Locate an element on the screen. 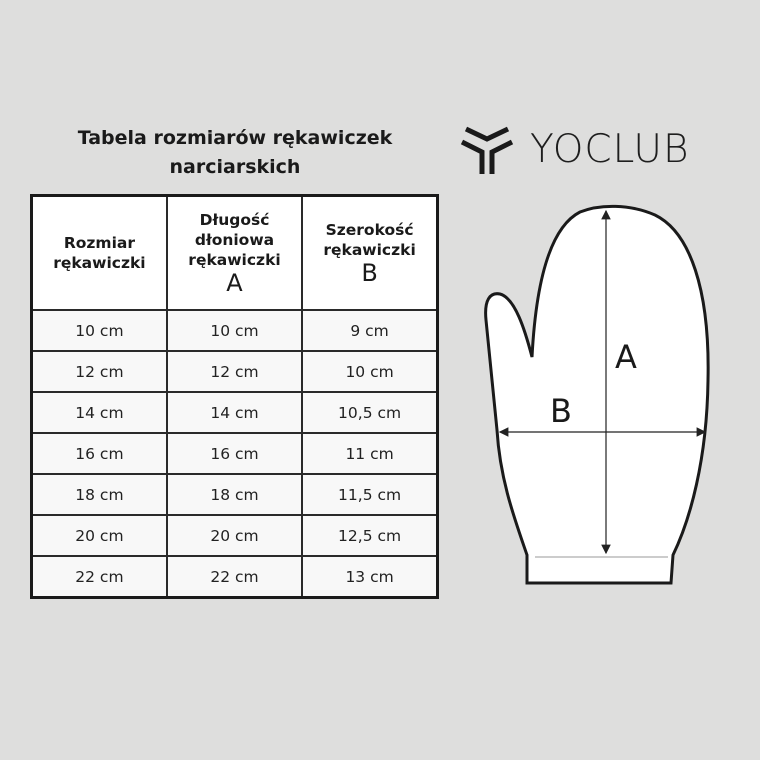  header-length: Długość dłoniowa rękawiczki A is located at coordinates (234, 252).